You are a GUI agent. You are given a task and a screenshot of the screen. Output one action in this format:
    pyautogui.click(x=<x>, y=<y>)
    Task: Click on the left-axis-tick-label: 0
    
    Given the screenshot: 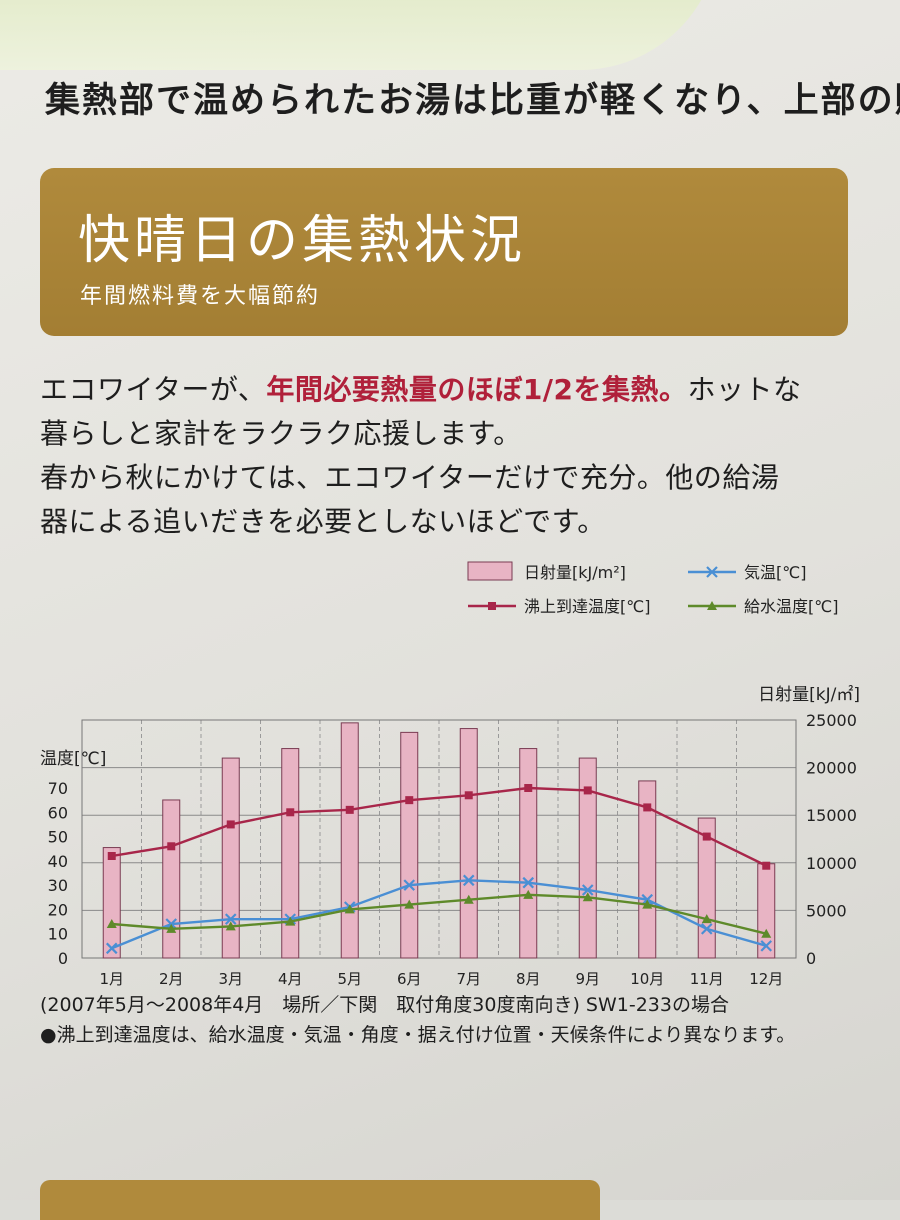 What is the action you would take?
    pyautogui.click(x=63, y=958)
    